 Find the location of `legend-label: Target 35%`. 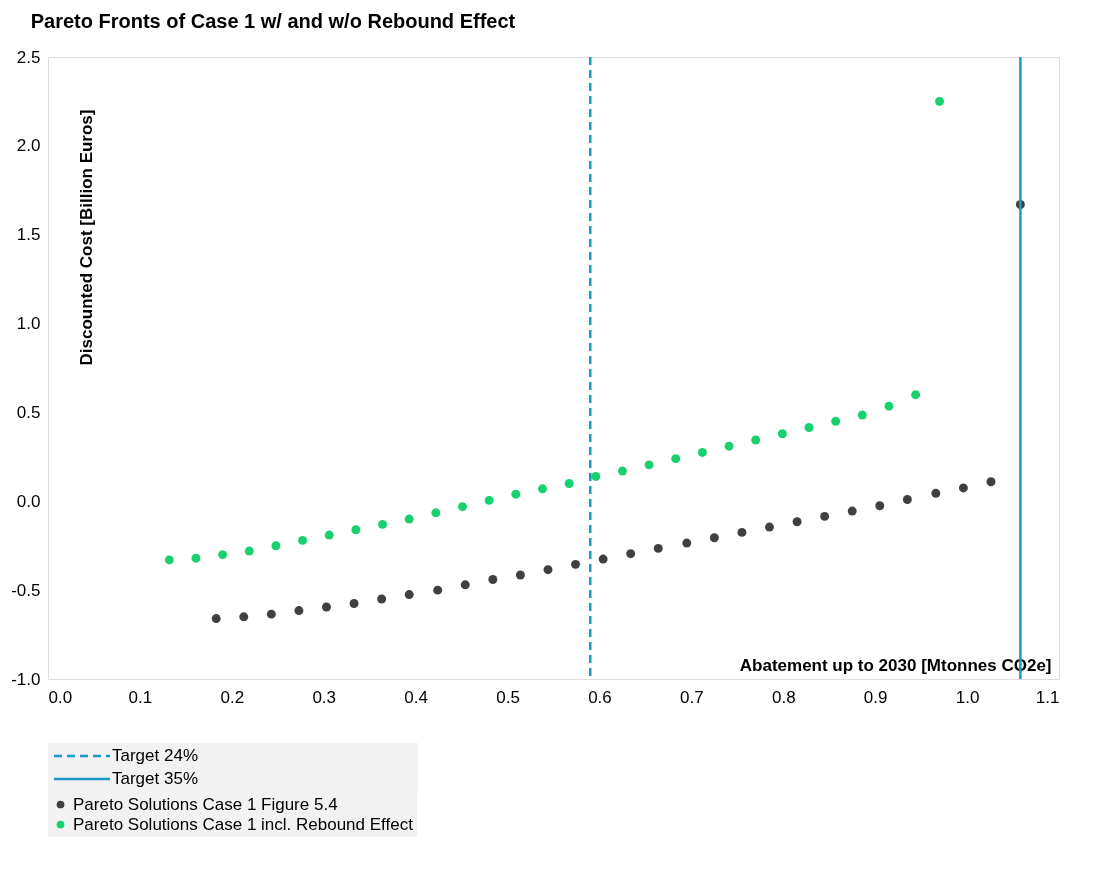

legend-label: Target 35% is located at coordinates (155, 778).